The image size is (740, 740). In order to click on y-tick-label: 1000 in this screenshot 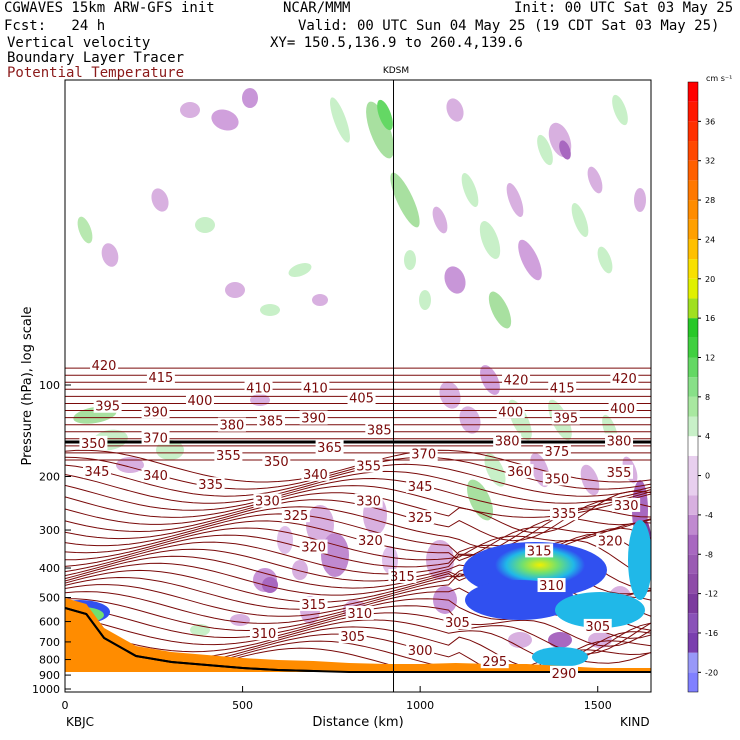, I will do `click(46, 689)`.